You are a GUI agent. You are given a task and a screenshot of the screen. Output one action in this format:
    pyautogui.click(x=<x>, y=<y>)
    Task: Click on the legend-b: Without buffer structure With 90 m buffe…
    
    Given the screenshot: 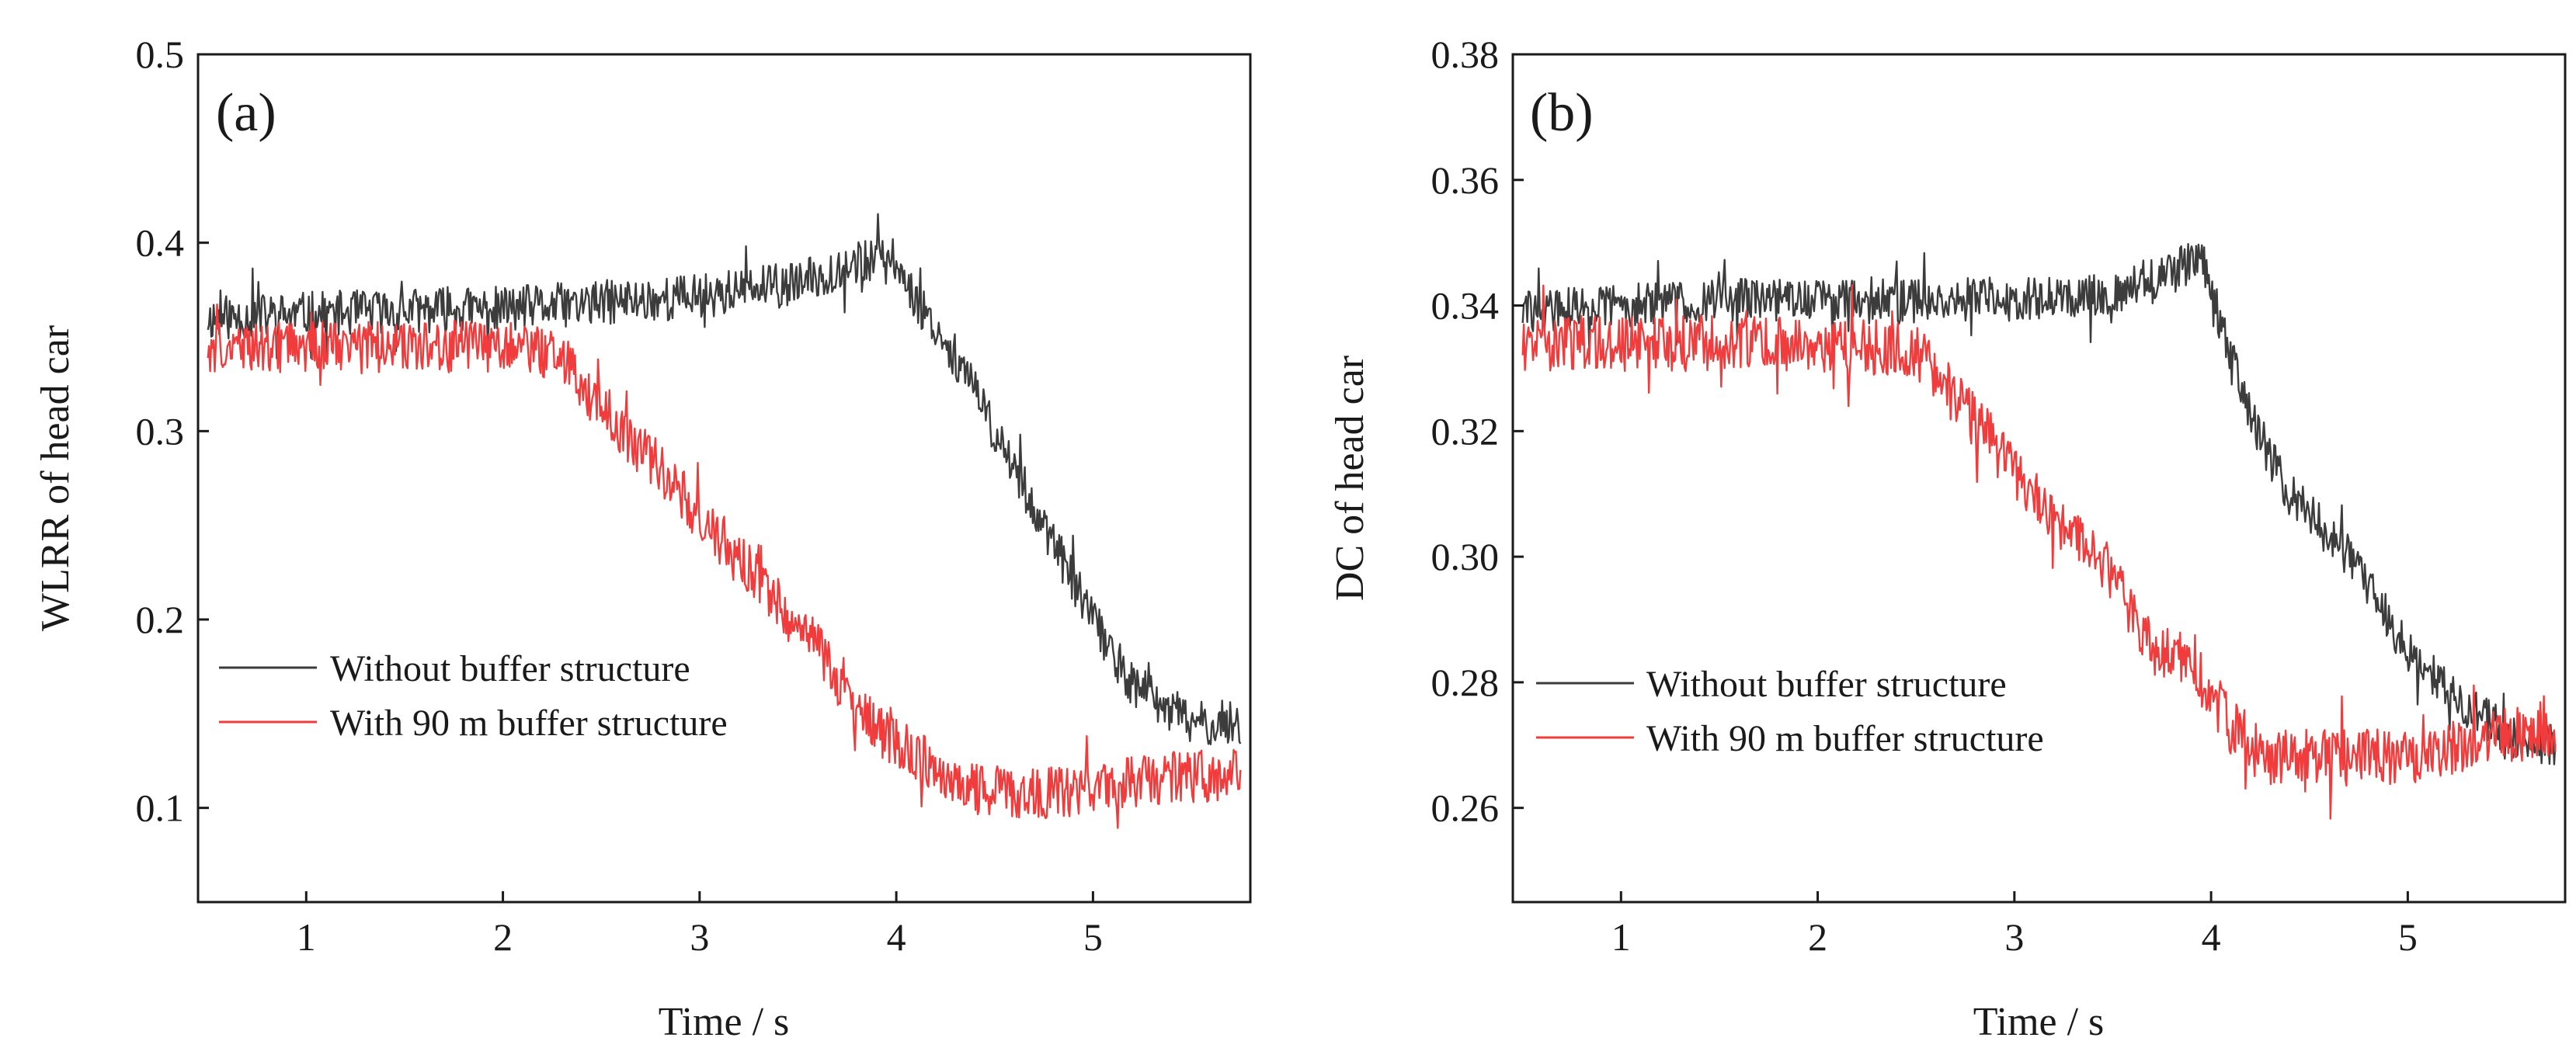 What is the action you would take?
    pyautogui.click(x=1790, y=711)
    